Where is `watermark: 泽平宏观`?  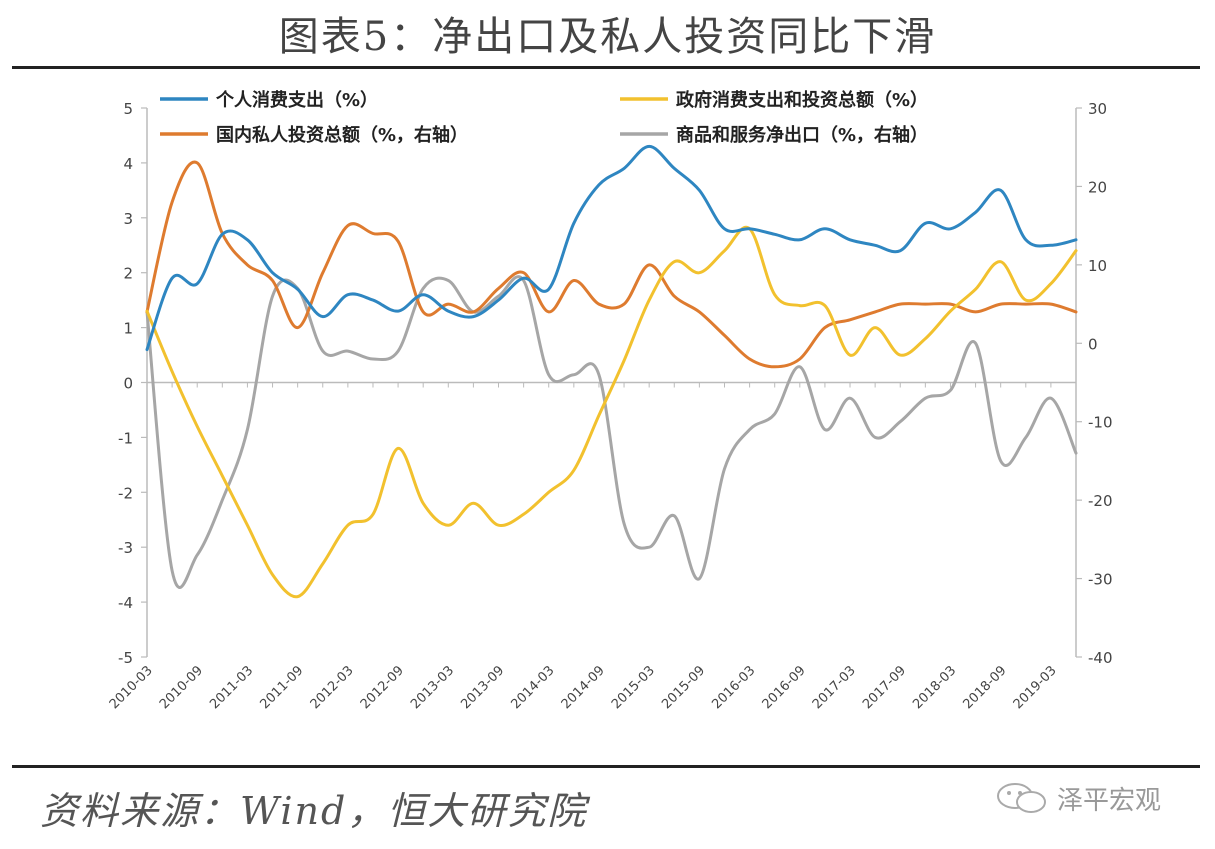
watermark: 泽平宏观 is located at coordinates (1078, 798).